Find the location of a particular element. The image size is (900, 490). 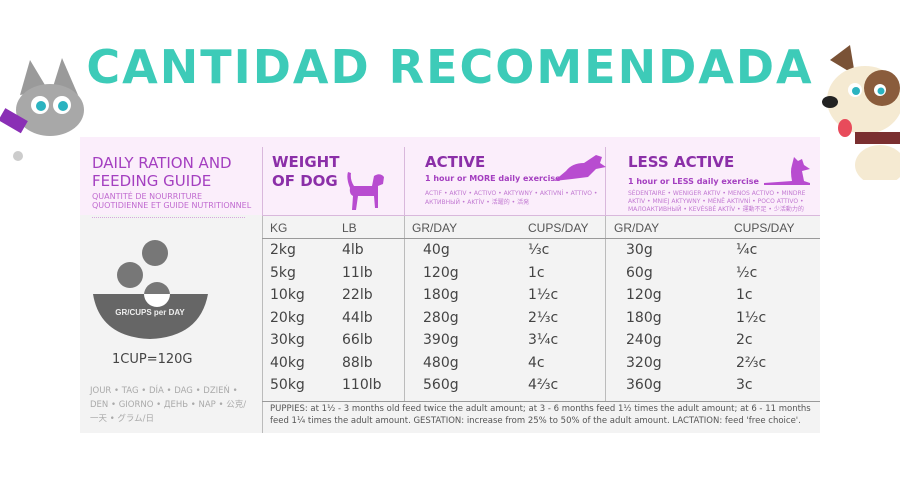

table-cell-l-cups: 2c is located at coordinates (744, 340).